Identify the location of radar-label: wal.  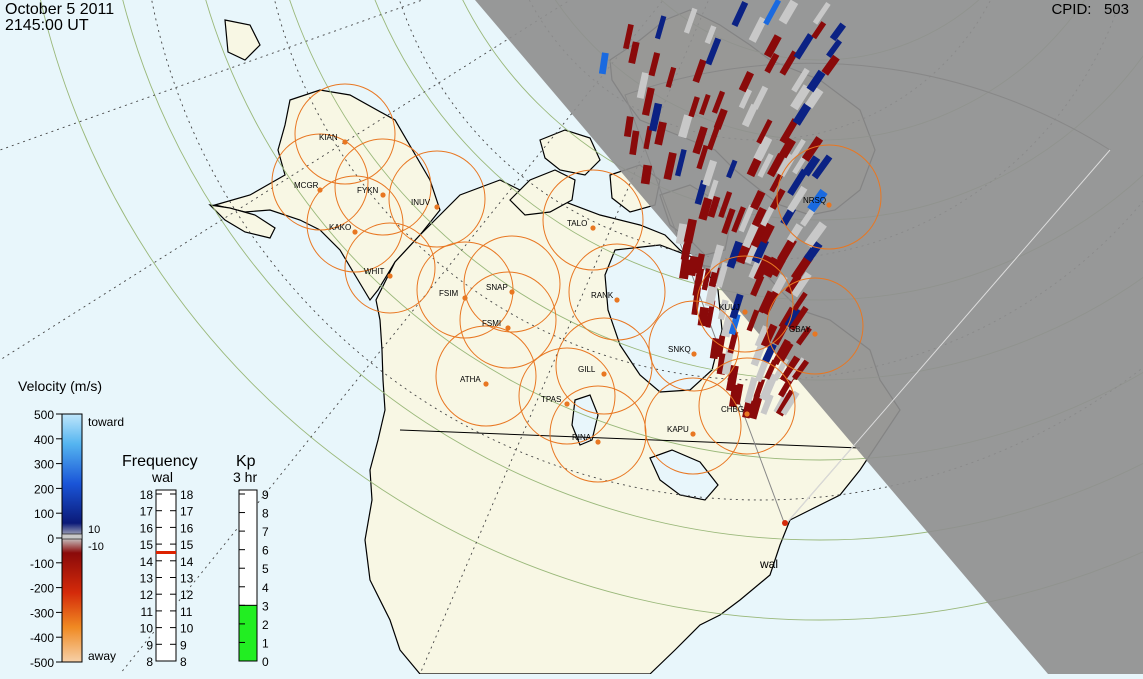
(768, 564).